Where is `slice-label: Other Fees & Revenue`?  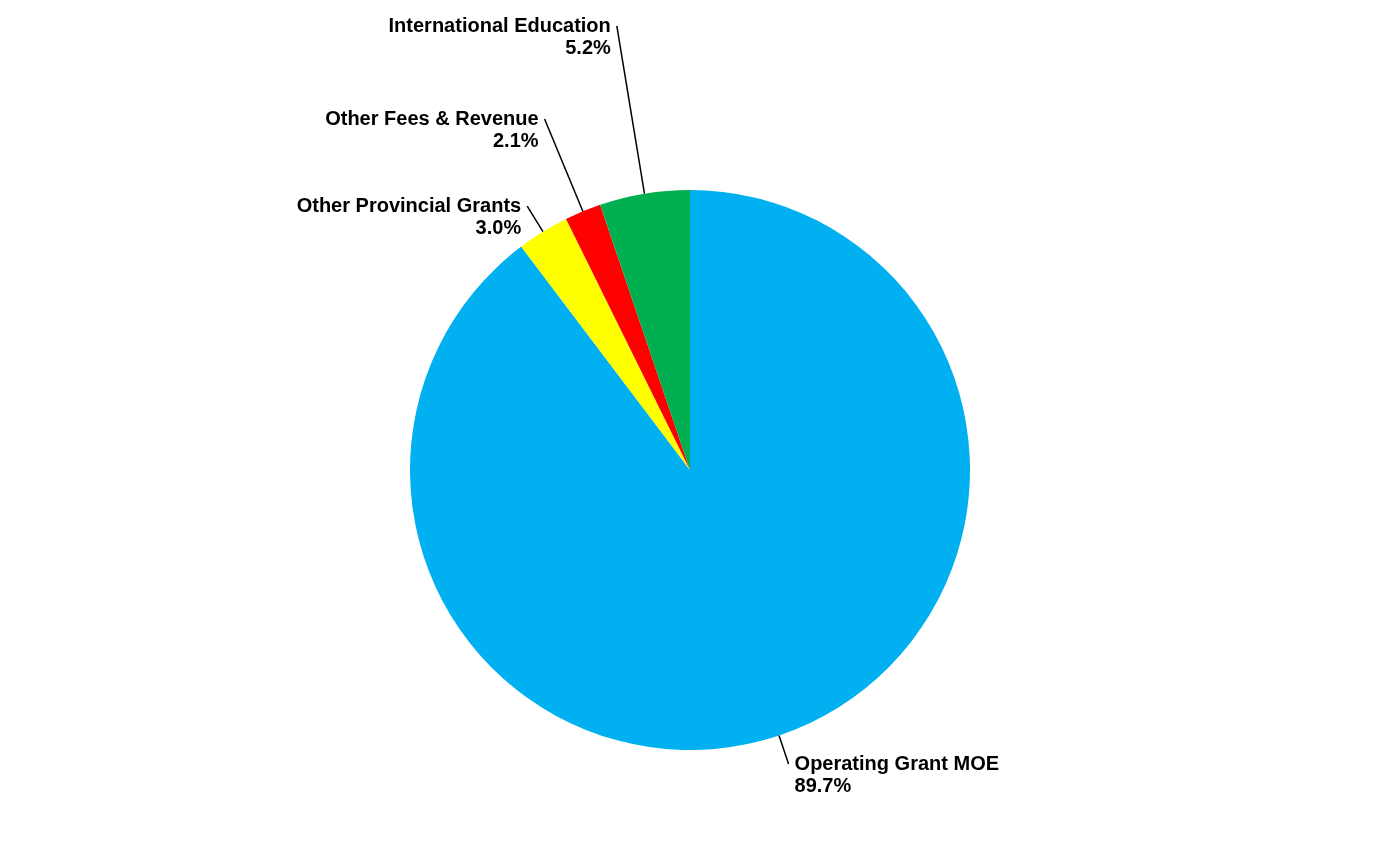 slice-label: Other Fees & Revenue is located at coordinates (432, 117).